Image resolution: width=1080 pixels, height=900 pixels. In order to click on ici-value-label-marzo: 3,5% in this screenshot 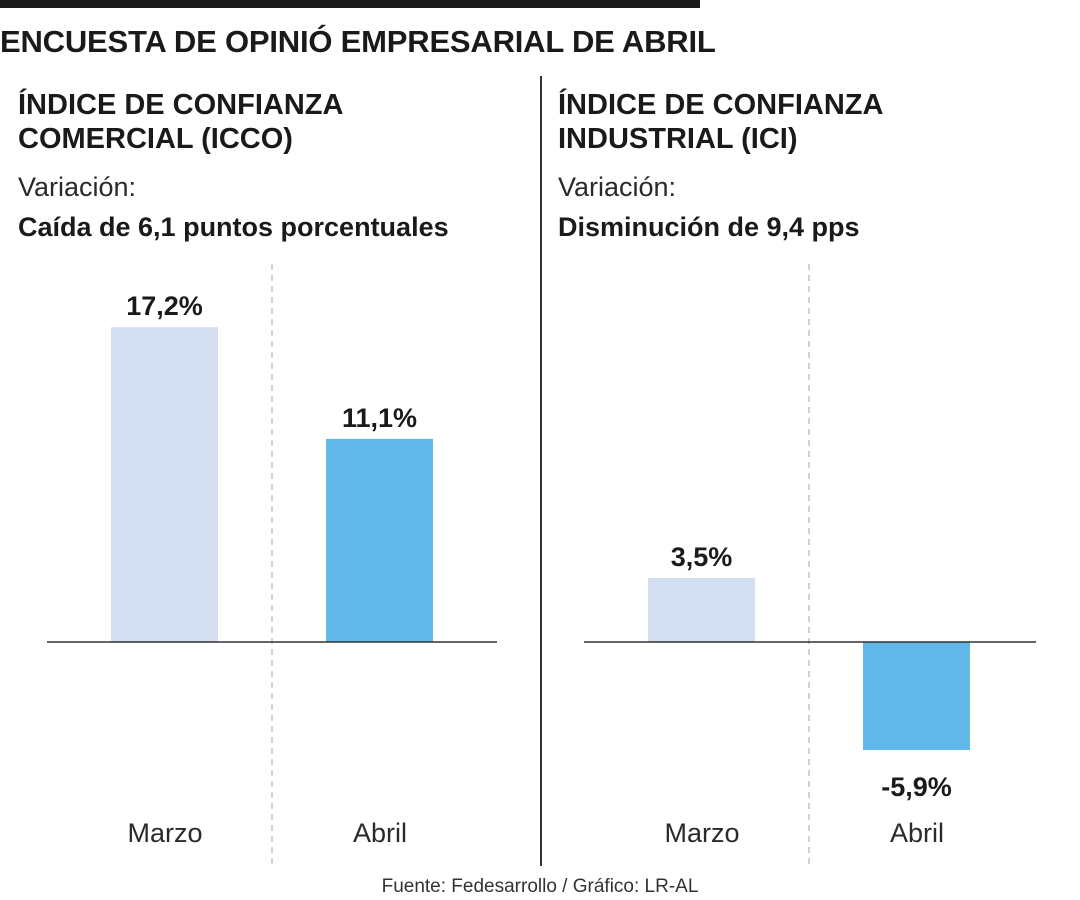, I will do `click(702, 557)`.